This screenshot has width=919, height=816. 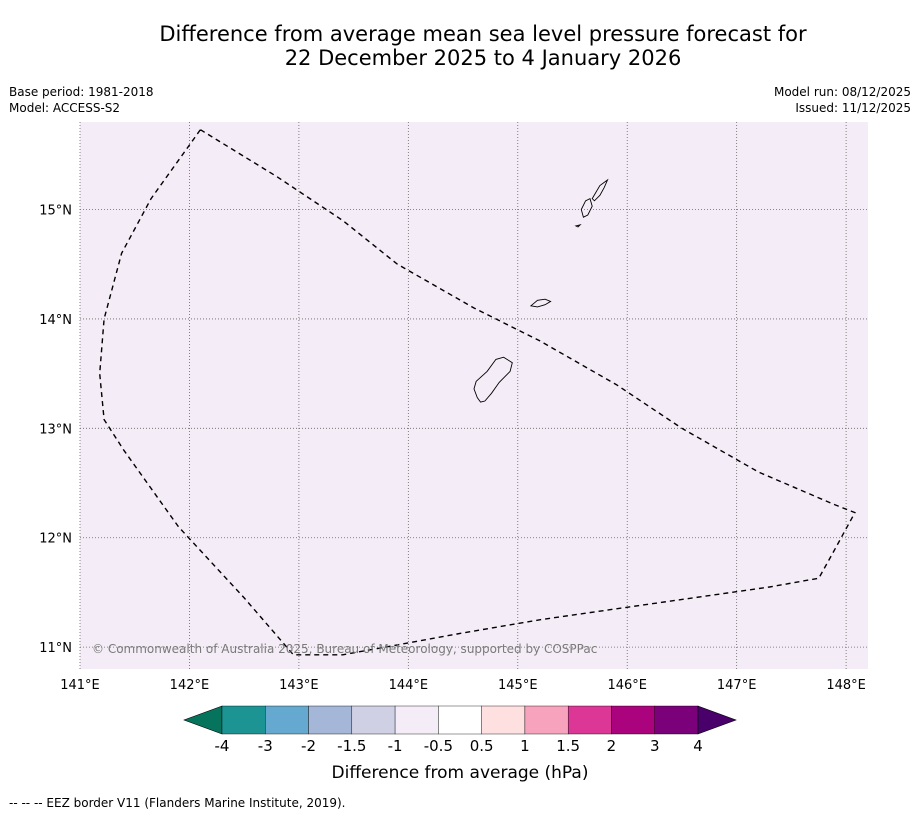 I want to click on lat-tick-label: 13°N, so click(x=55, y=429).